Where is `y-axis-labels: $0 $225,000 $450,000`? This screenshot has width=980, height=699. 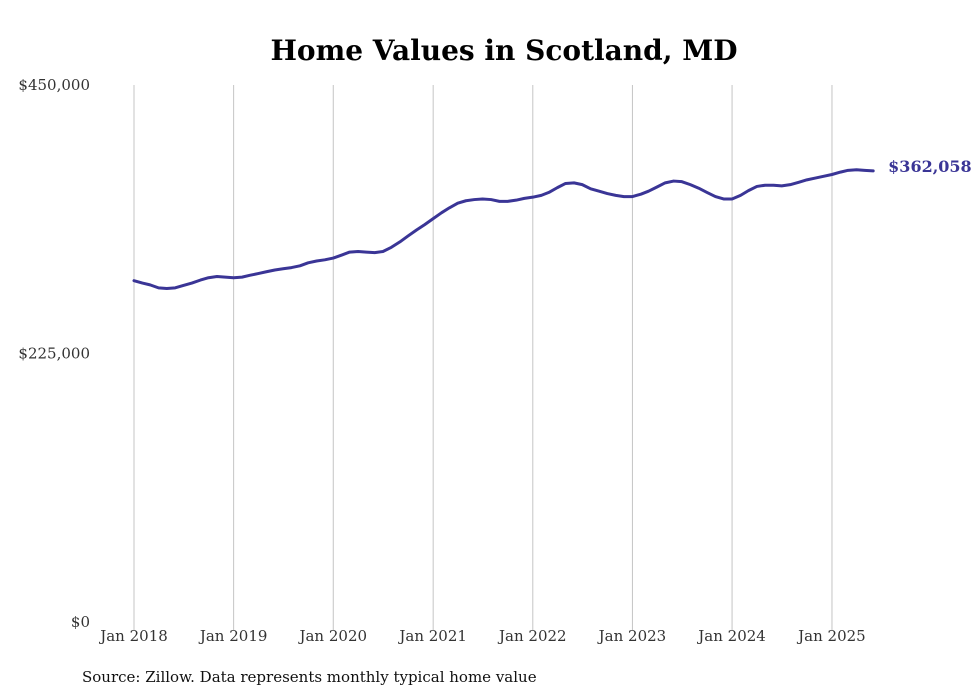 y-axis-labels: $0 $225,000 $450,000 is located at coordinates (54, 353).